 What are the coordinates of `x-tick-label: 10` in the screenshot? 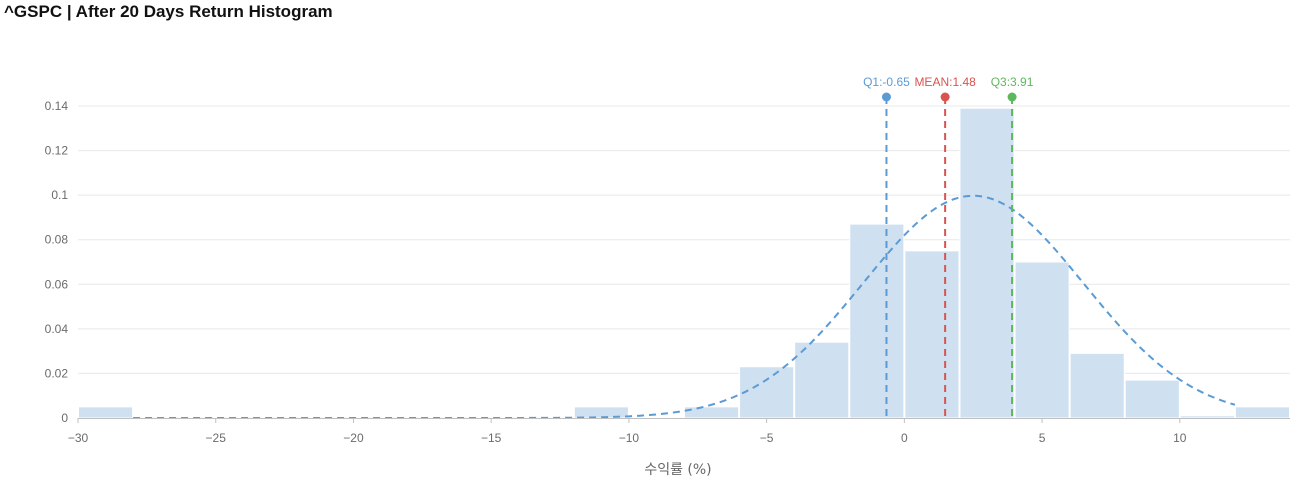 It's located at (1180, 438).